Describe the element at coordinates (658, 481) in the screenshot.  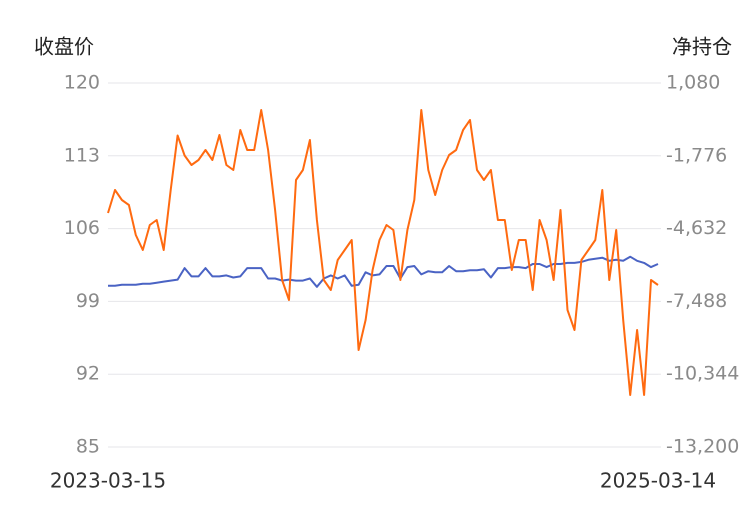
I see `x-tick-label: 2025-03-14` at that location.